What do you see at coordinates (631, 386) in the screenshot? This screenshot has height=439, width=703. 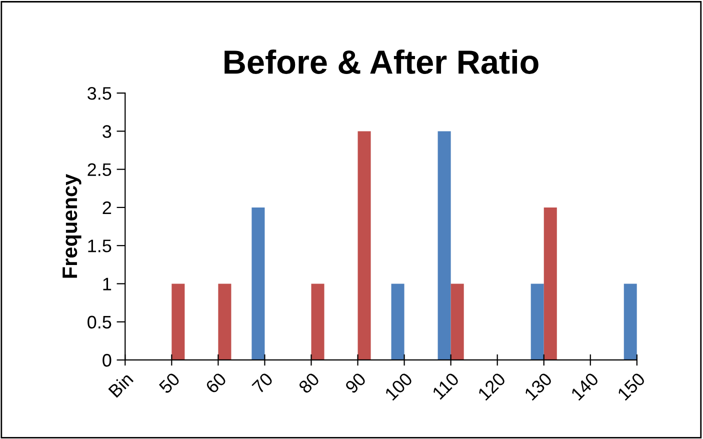 I see `x-tick-label: 150` at bounding box center [631, 386].